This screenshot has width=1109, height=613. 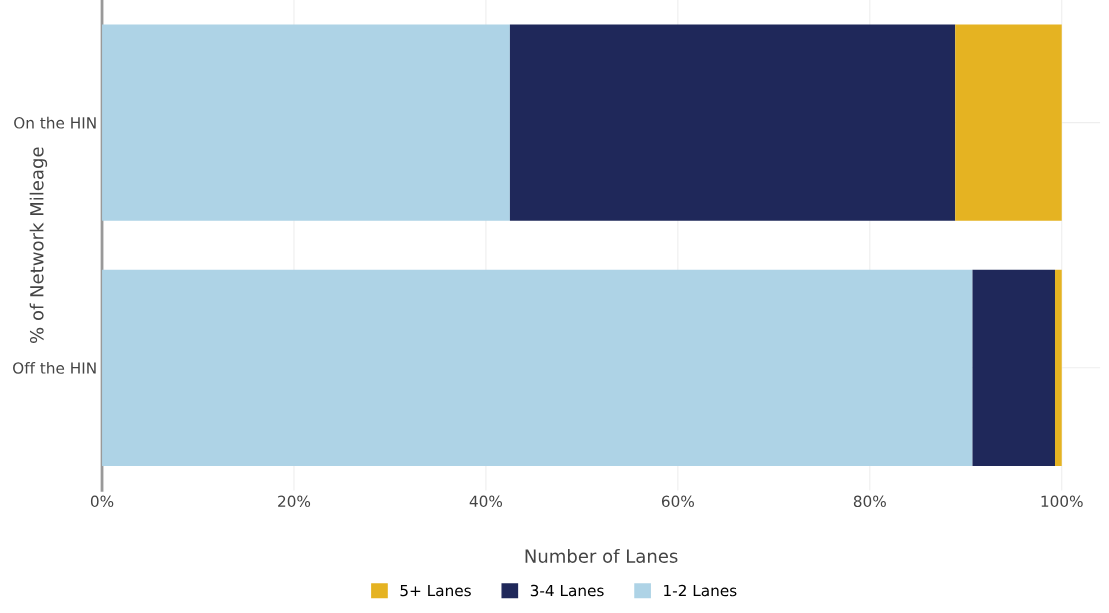 I want to click on x-tick-label: 100%, so click(x=1062, y=501).